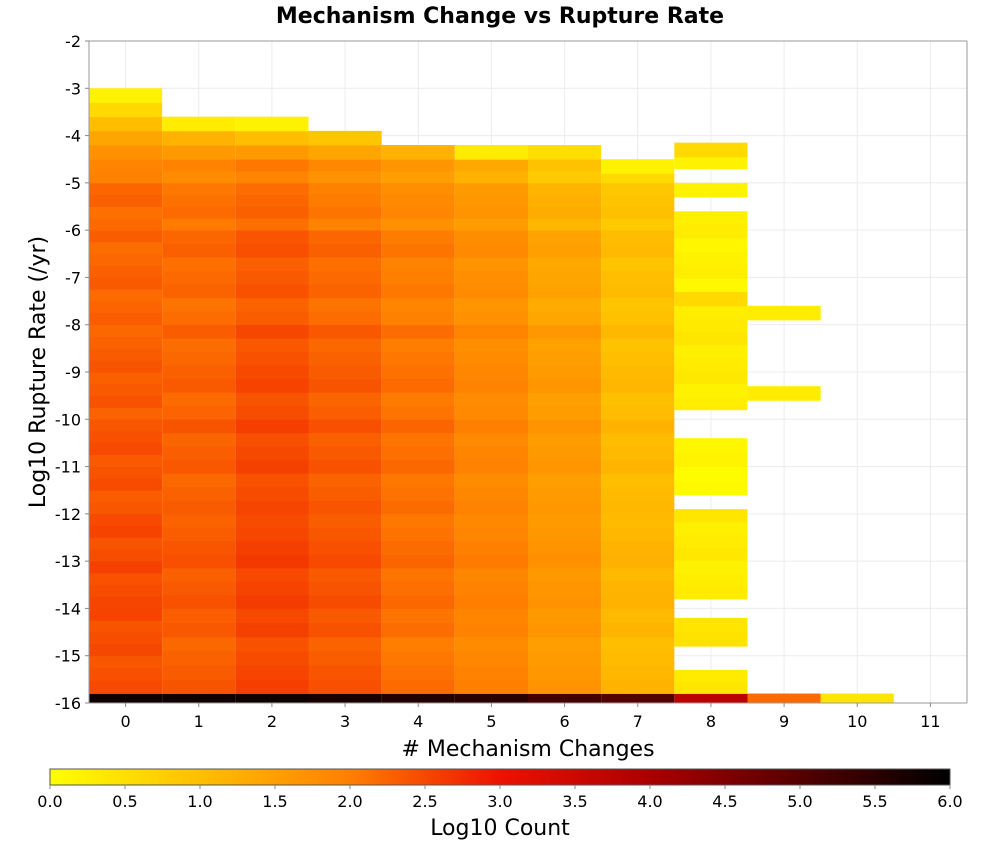  What do you see at coordinates (68, 703) in the screenshot?
I see `y-tick-label: -16` at bounding box center [68, 703].